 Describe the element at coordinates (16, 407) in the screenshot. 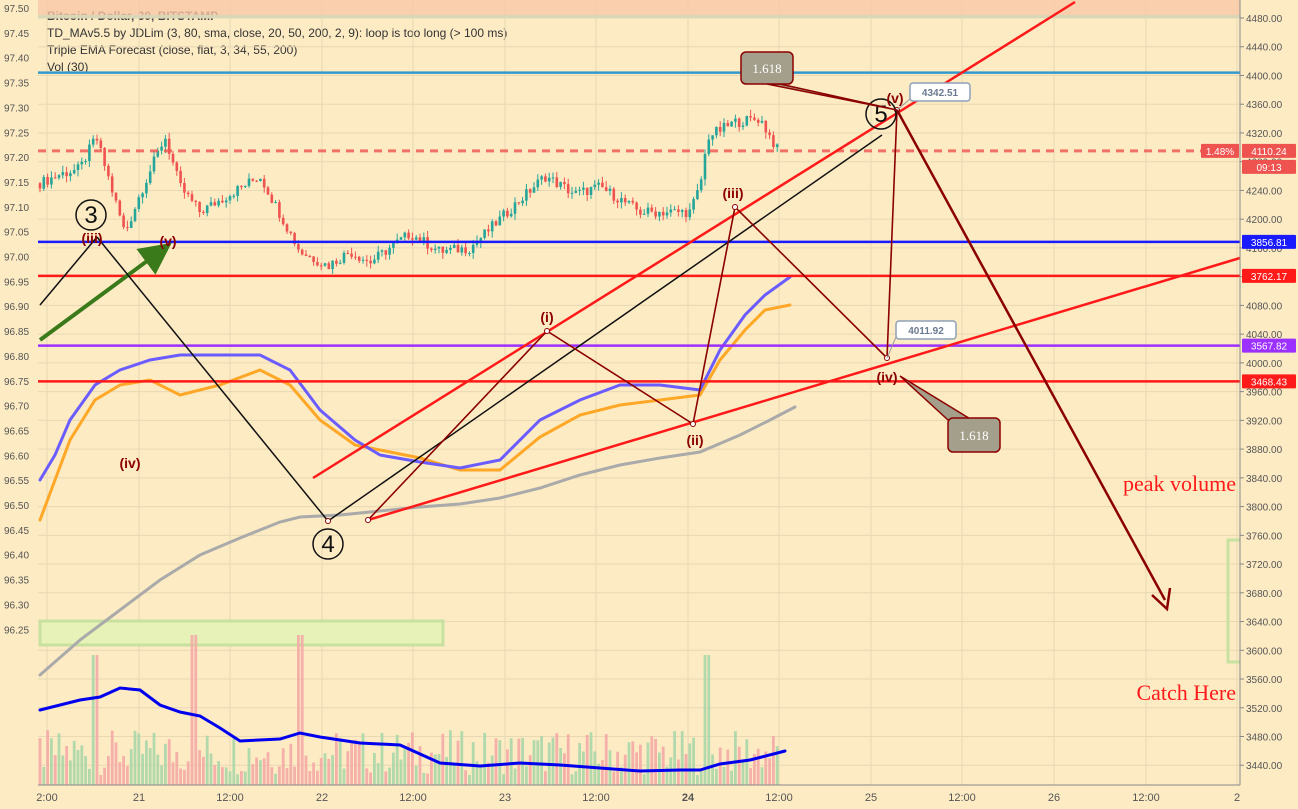

I see `left-tick-label: 96.70` at that location.